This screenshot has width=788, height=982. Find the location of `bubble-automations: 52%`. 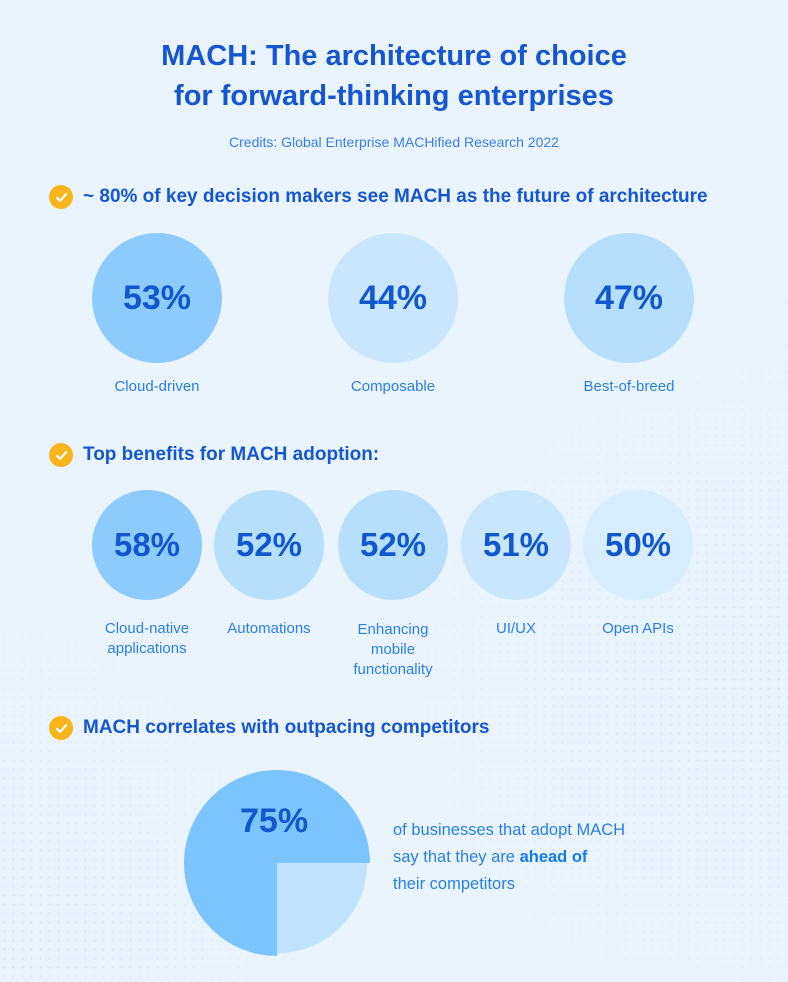

bubble-automations: 52% is located at coordinates (269, 545).